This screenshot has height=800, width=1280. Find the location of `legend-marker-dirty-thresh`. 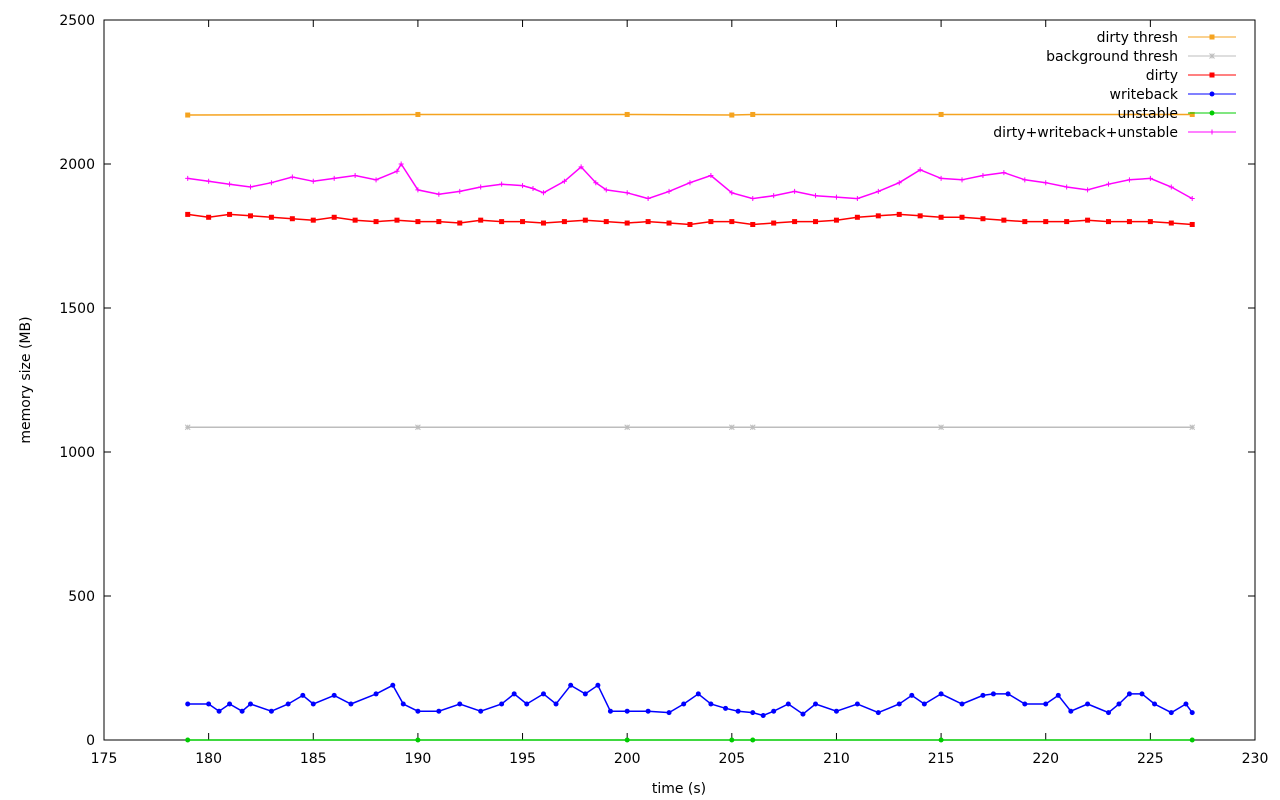

legend-marker-dirty-thresh is located at coordinates (1212, 37).